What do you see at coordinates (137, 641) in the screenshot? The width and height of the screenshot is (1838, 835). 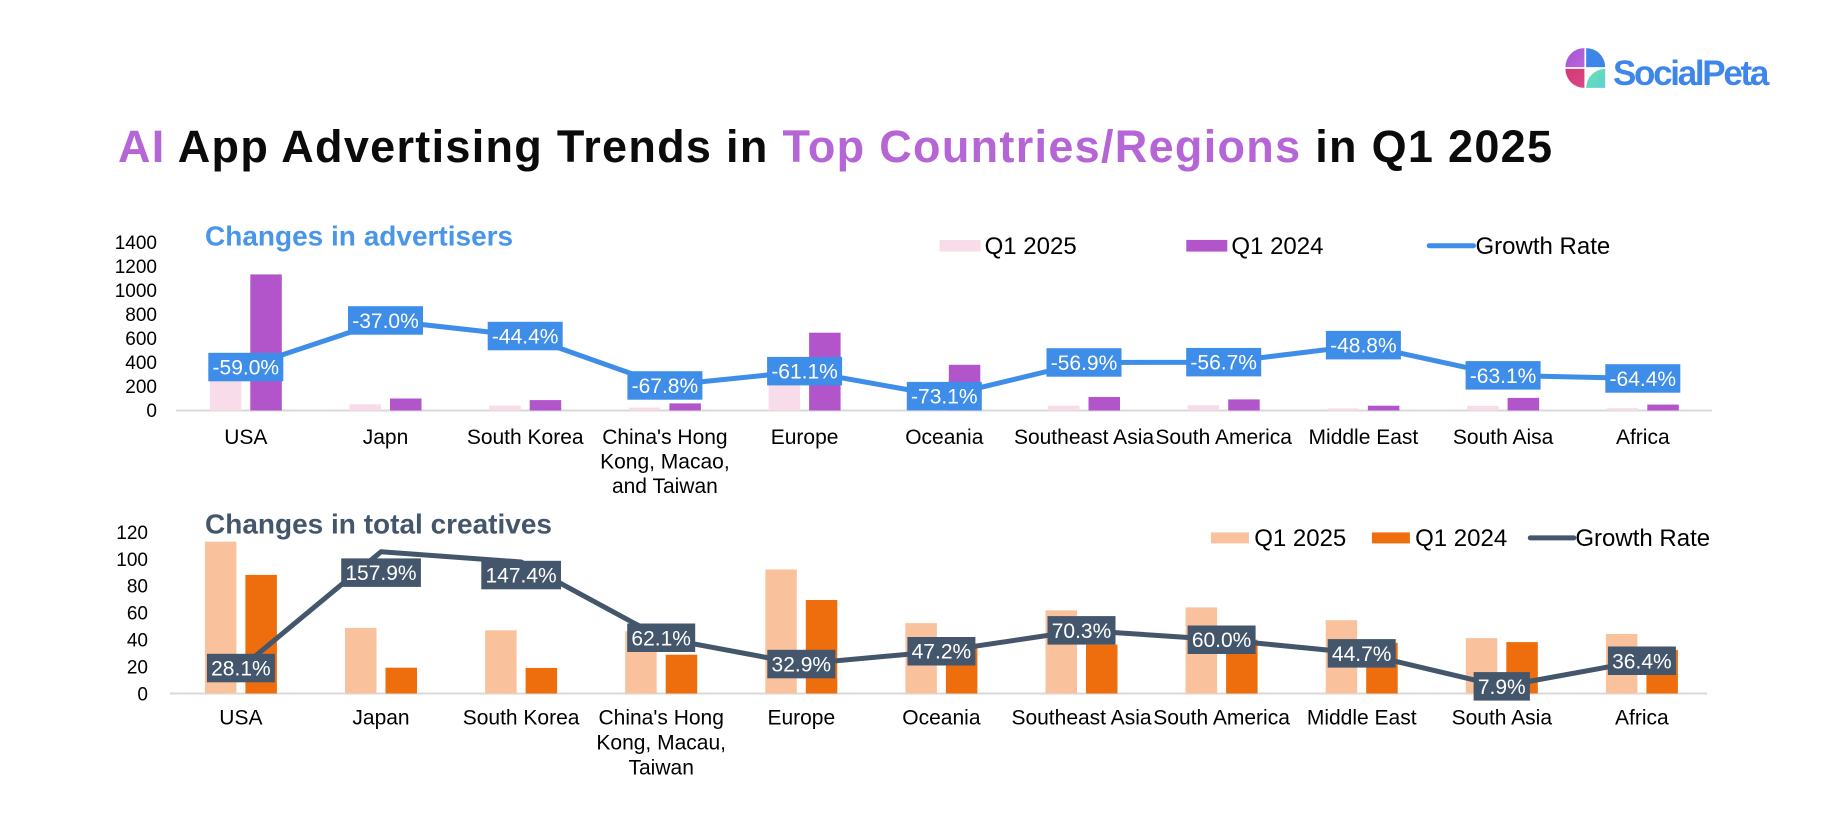 I see `svg-text: 40` at bounding box center [137, 641].